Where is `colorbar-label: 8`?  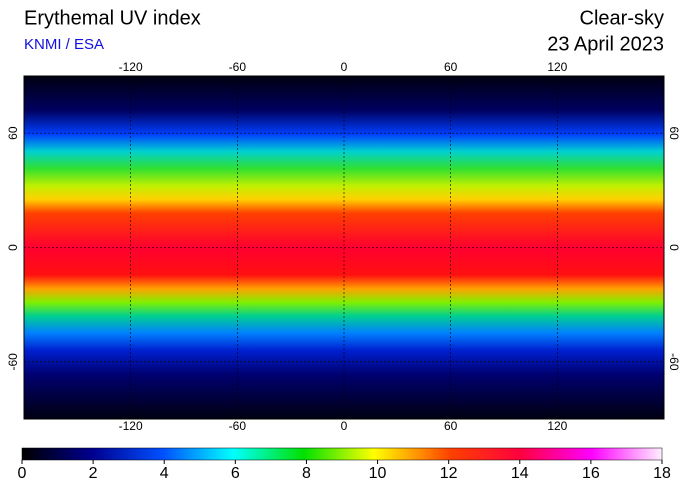 colorbar-label: 8 is located at coordinates (306, 473).